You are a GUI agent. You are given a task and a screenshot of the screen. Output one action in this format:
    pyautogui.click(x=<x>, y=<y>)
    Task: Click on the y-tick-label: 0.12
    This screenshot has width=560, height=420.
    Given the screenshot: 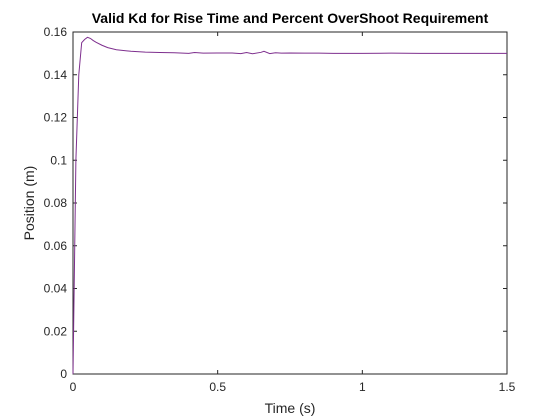 What is the action you would take?
    pyautogui.click(x=56, y=118)
    